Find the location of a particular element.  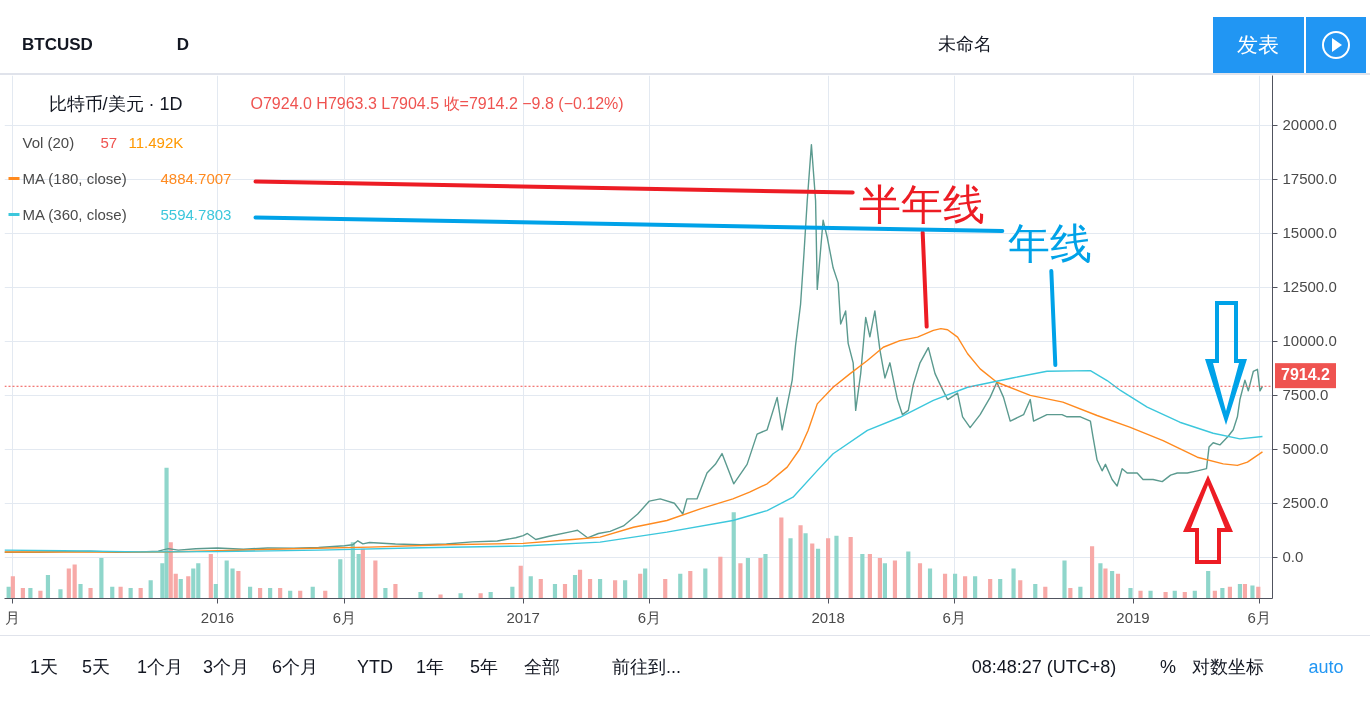

y-tick-label: 0.0 is located at coordinates (1293, 557).